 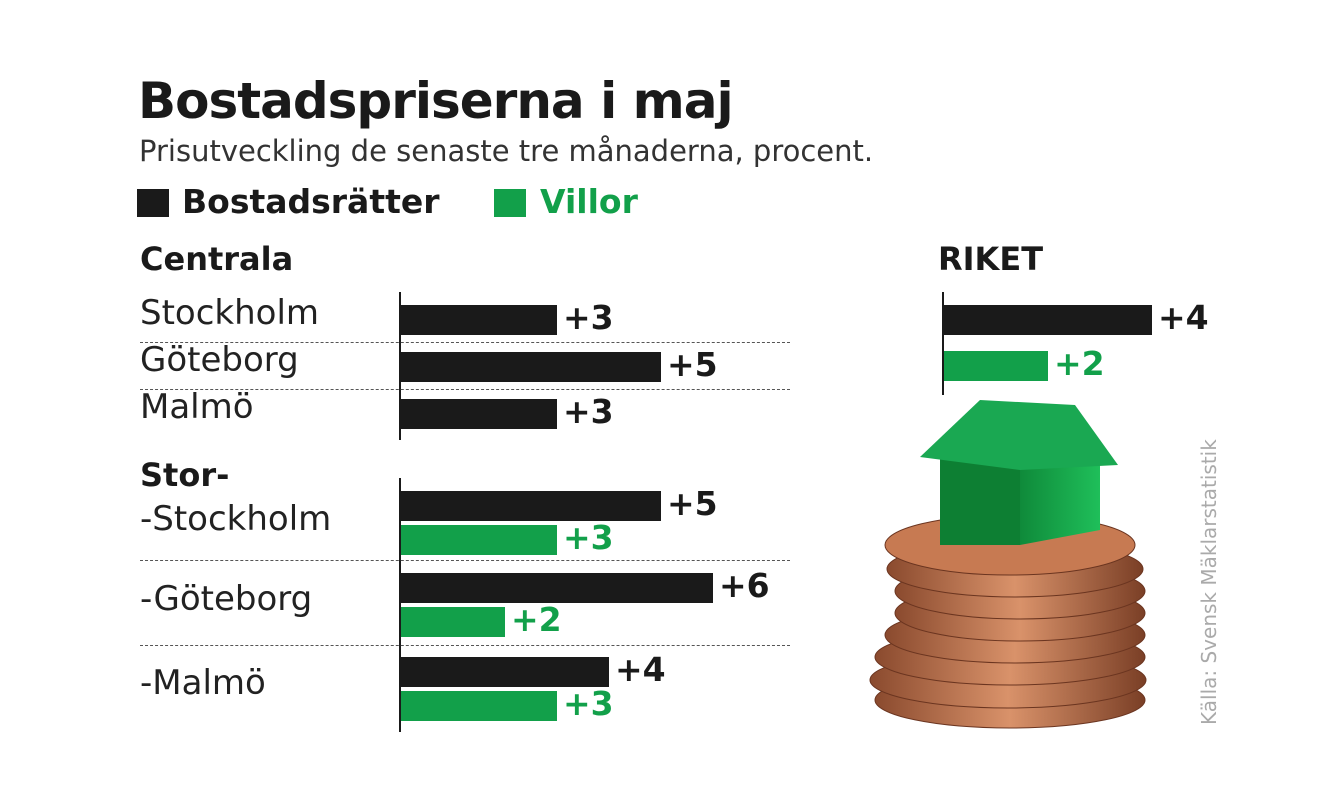 What do you see at coordinates (203, 683) in the screenshot?
I see `row-label: -Malmö` at bounding box center [203, 683].